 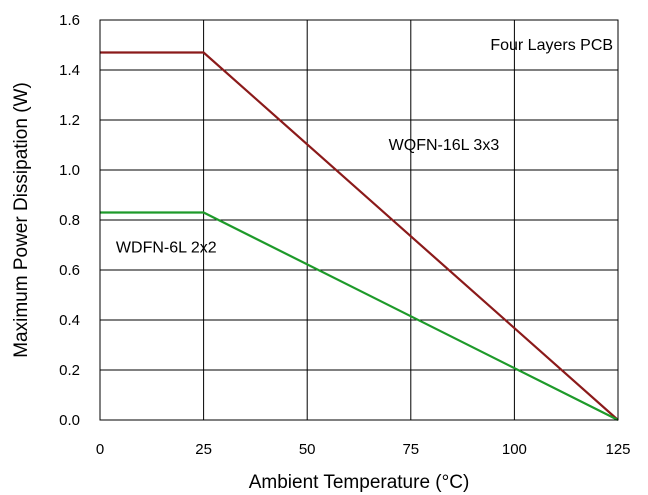 What do you see at coordinates (203, 449) in the screenshot?
I see `x-tick-label: 25` at bounding box center [203, 449].